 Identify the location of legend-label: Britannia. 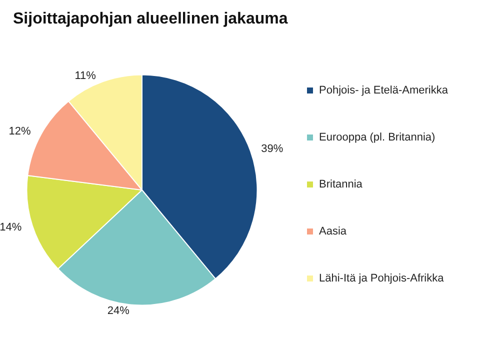
(341, 184).